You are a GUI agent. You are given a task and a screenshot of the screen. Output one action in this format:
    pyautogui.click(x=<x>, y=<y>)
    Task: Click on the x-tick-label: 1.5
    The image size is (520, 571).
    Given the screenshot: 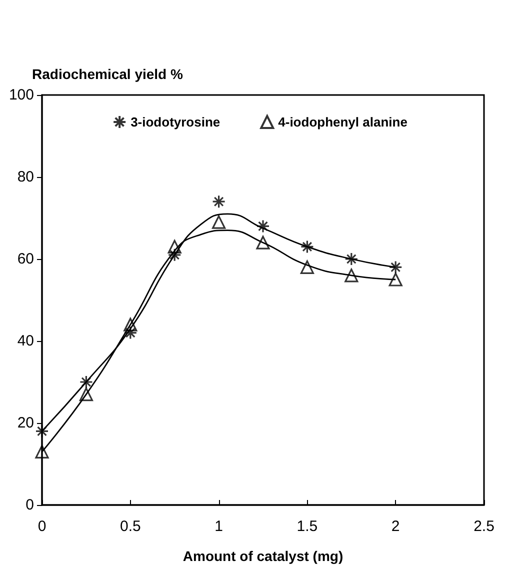 What is the action you would take?
    pyautogui.click(x=307, y=526)
    